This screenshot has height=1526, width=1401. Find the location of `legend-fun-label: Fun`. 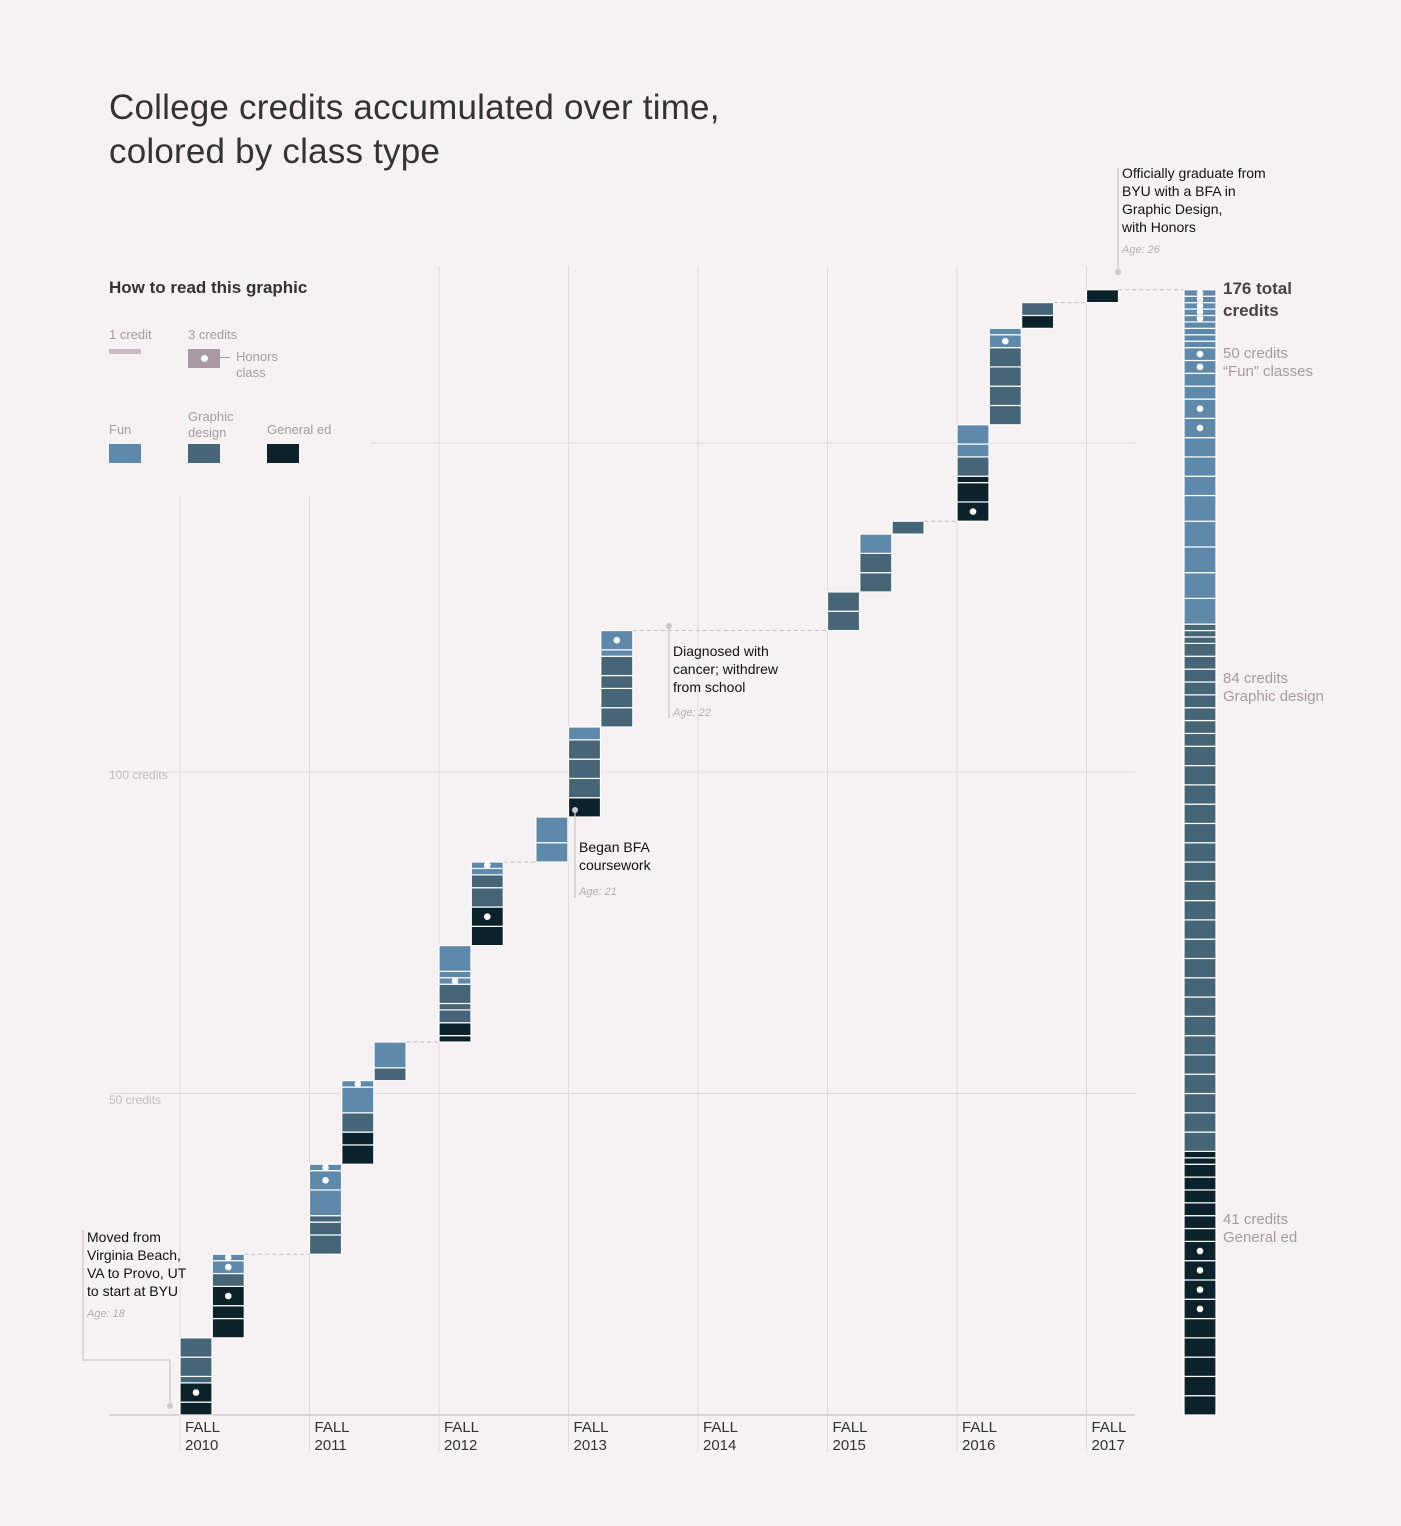

legend-fun-label: Fun is located at coordinates (120, 429).